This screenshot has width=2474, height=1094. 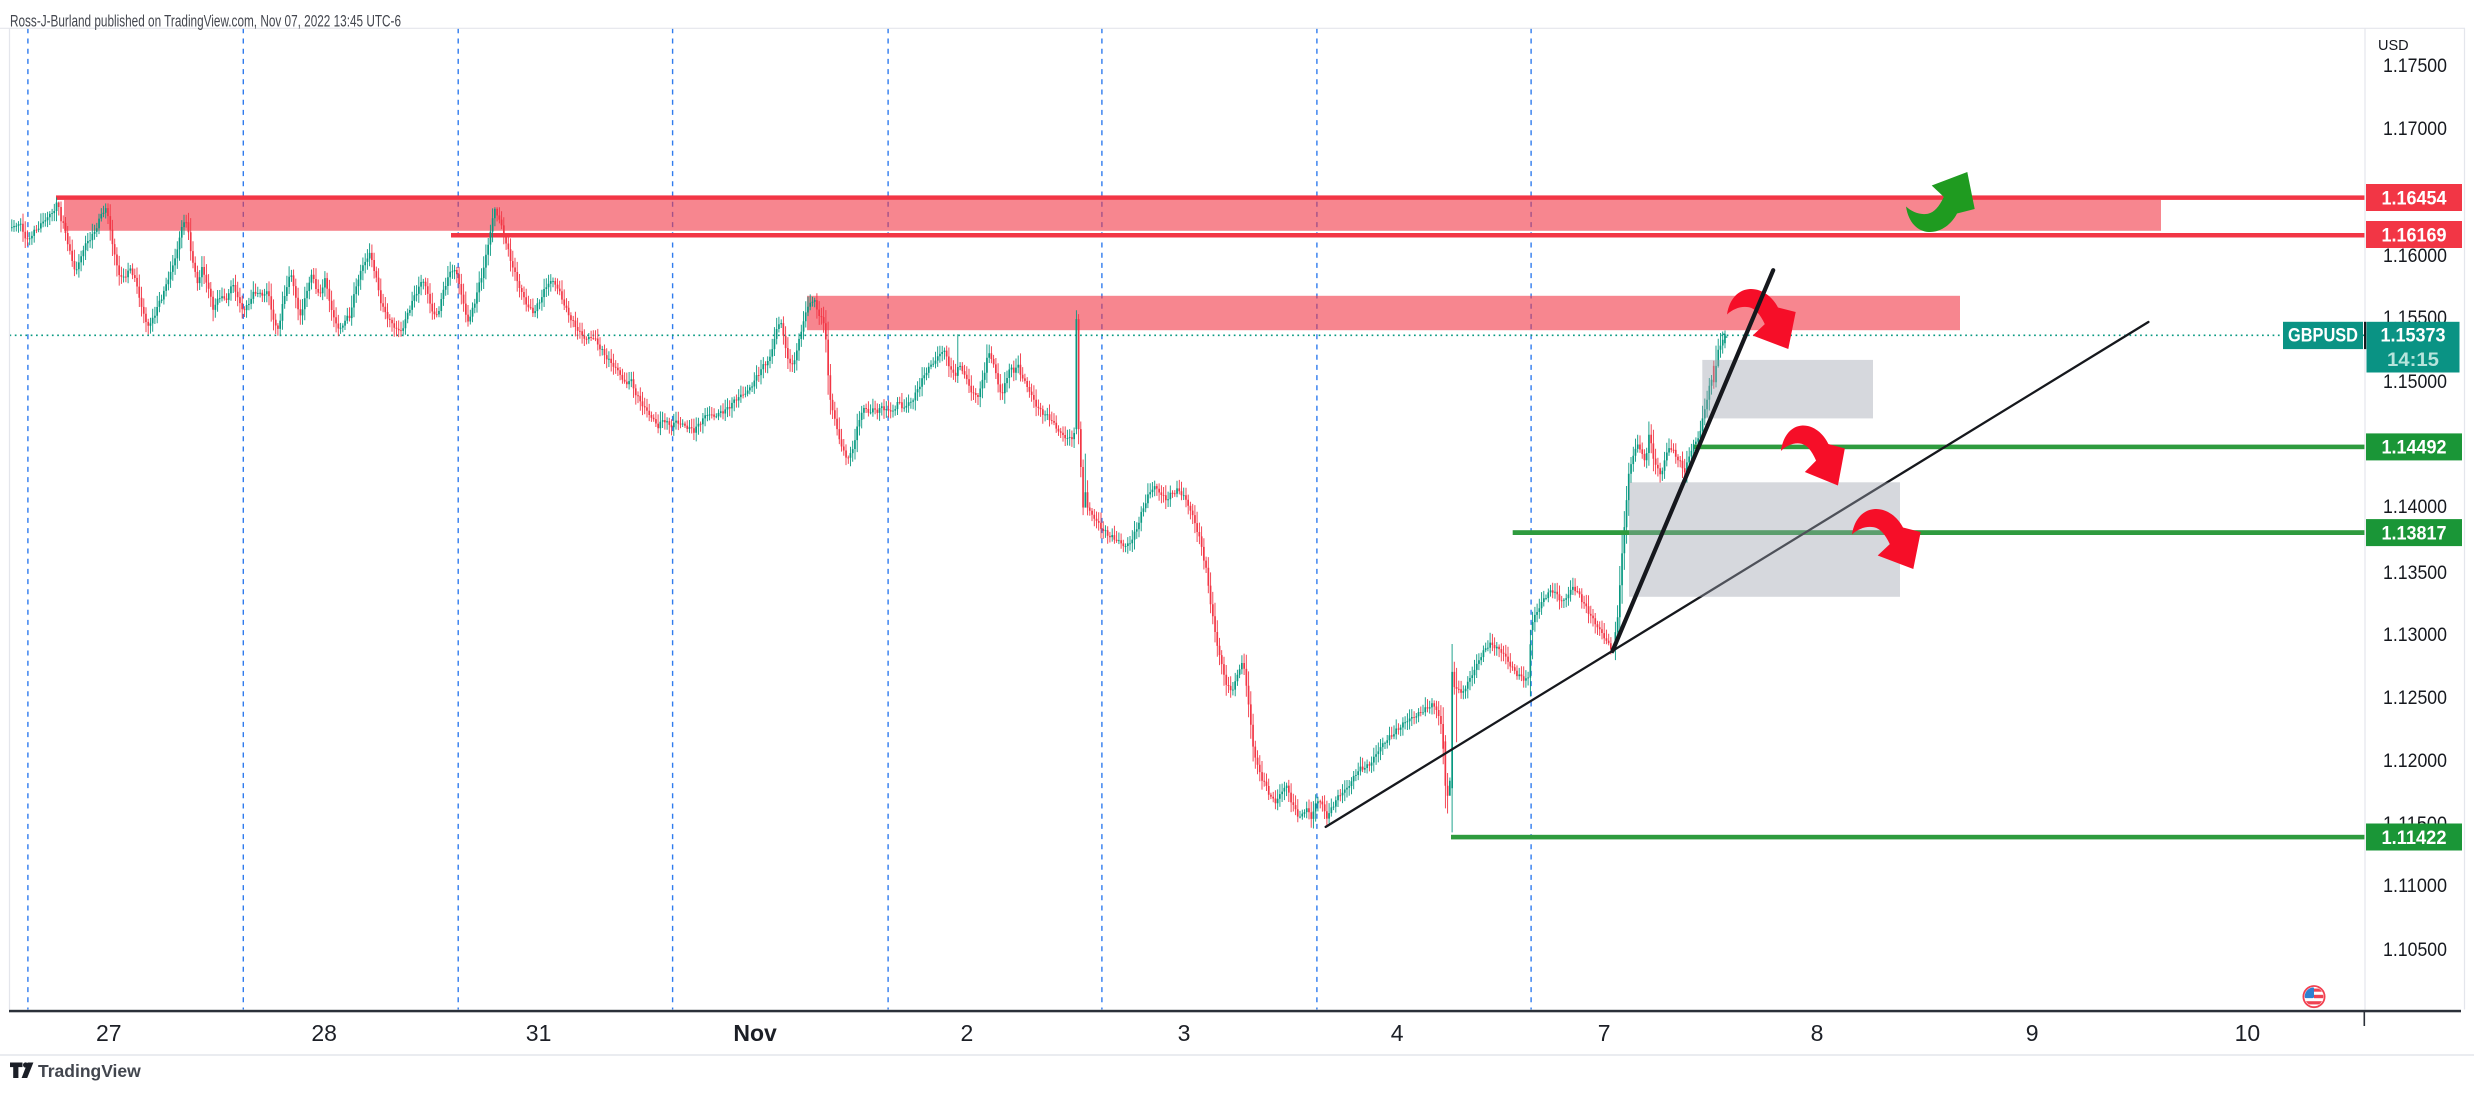 I want to click on svg-text: 1.12500, so click(x=2415, y=698).